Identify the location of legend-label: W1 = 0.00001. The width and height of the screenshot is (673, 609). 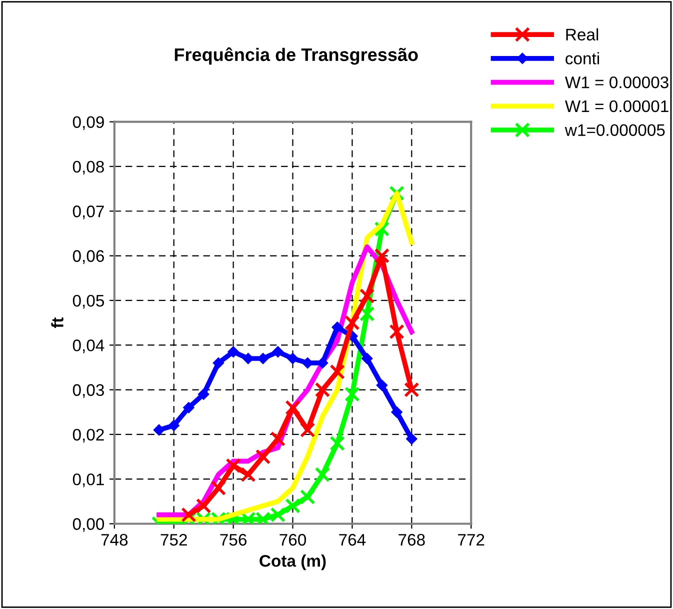
(616, 106).